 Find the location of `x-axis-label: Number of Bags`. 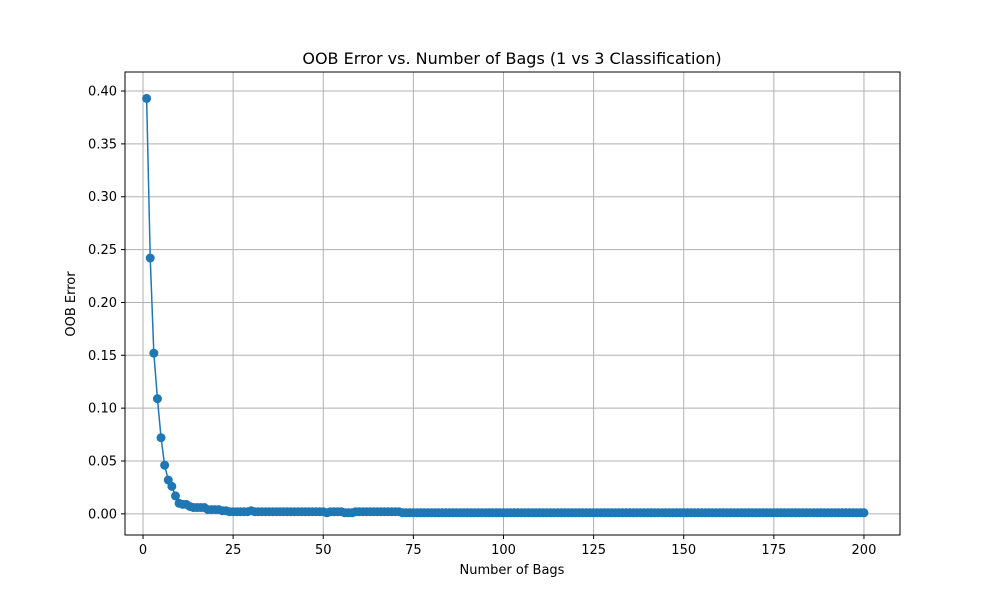

x-axis-label: Number of Bags is located at coordinates (512, 570).